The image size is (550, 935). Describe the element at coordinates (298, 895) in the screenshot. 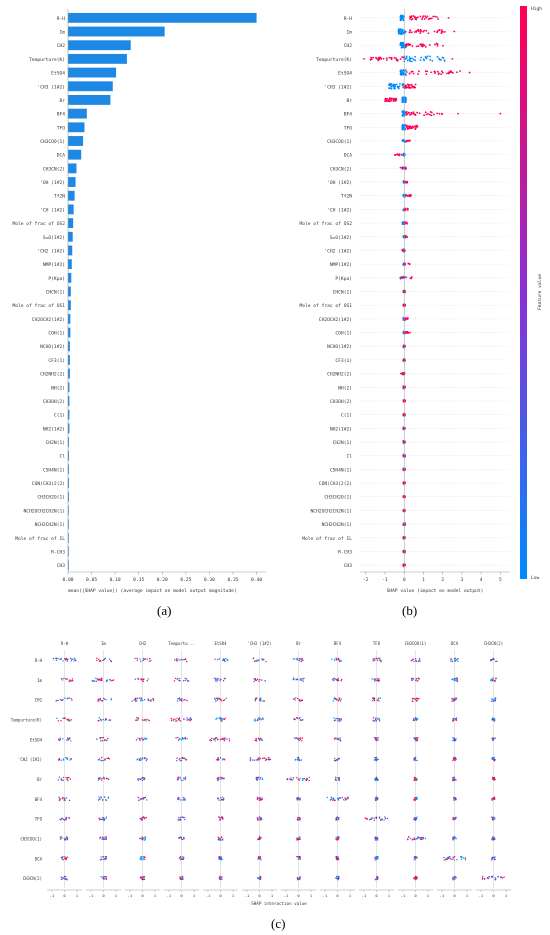

I see `x-tick-label: 0` at that location.